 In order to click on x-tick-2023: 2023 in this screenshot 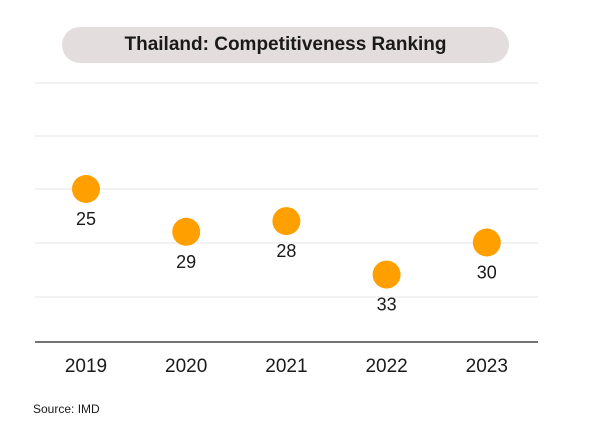, I will do `click(487, 366)`.